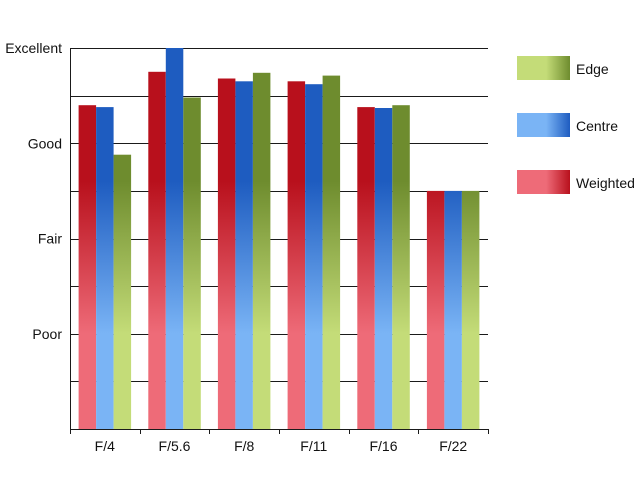  I want to click on bar-edge-f16, so click(401, 267).